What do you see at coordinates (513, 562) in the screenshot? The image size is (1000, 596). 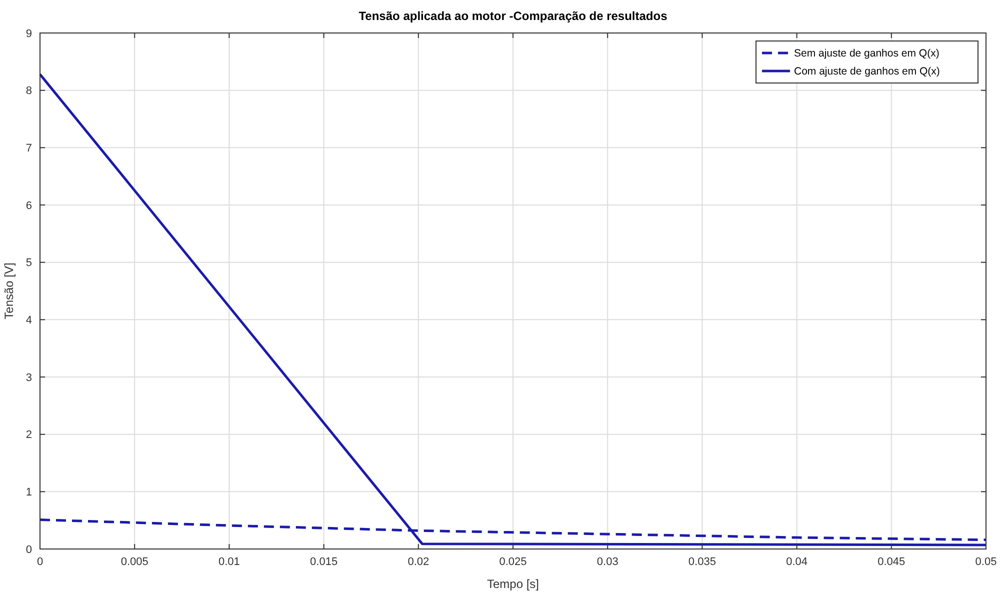 I see `x-tick-label: 0.025` at bounding box center [513, 562].